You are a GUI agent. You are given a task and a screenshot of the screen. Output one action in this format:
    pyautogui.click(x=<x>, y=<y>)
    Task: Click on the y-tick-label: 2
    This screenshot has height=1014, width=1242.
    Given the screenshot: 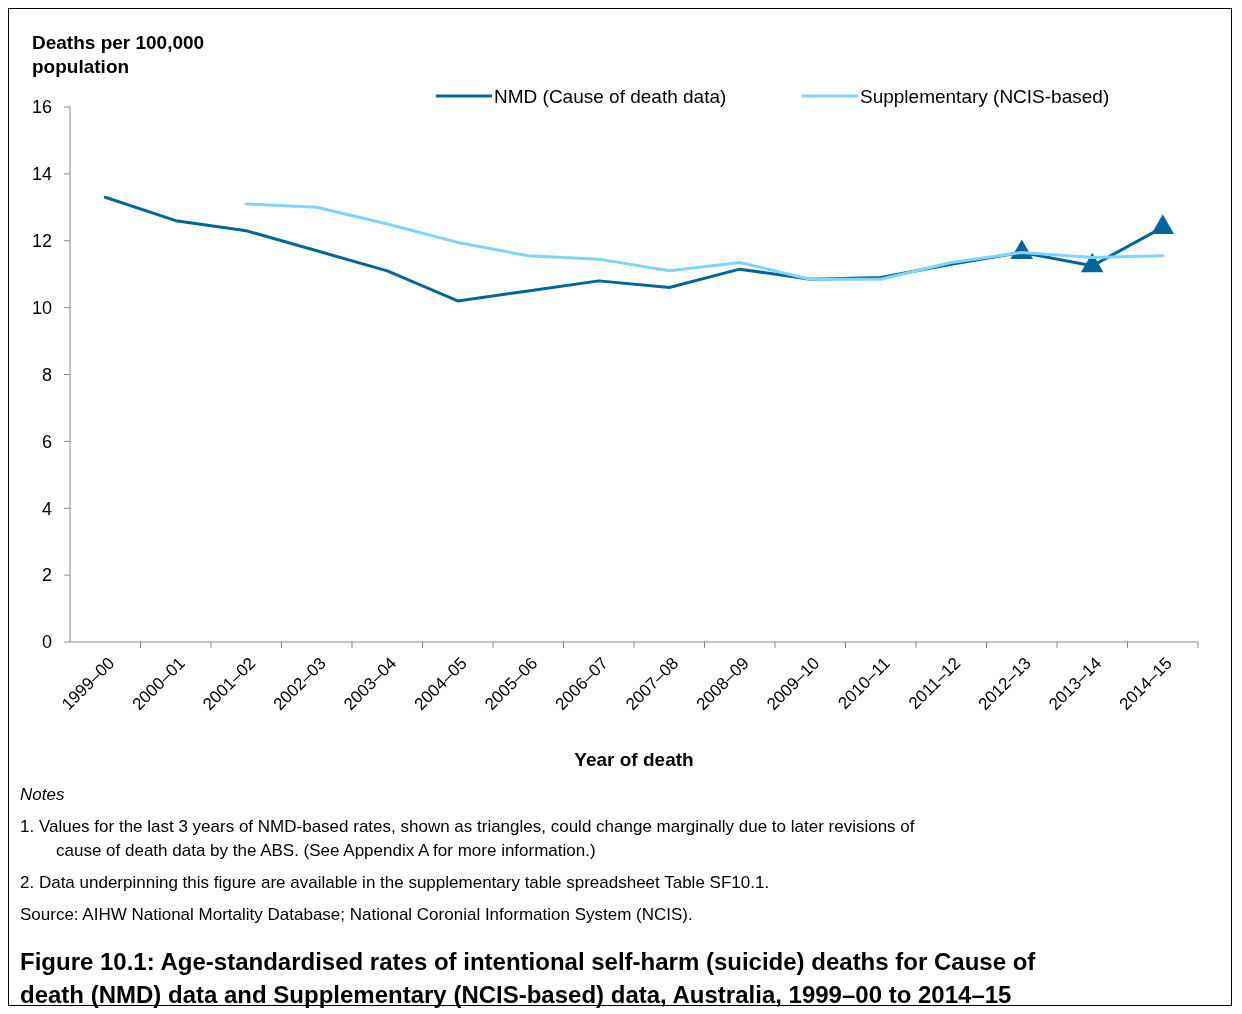 What is the action you would take?
    pyautogui.click(x=46, y=575)
    